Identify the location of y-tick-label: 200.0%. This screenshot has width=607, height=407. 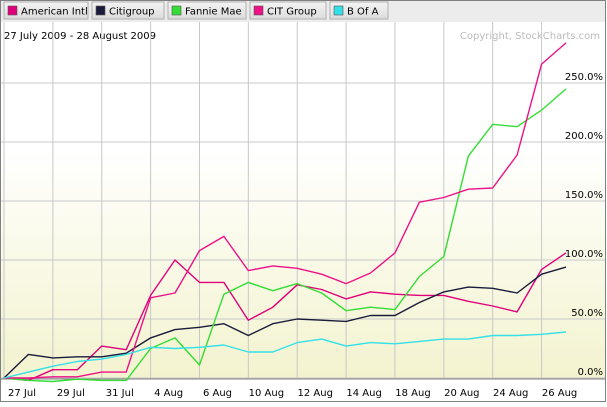
(584, 136).